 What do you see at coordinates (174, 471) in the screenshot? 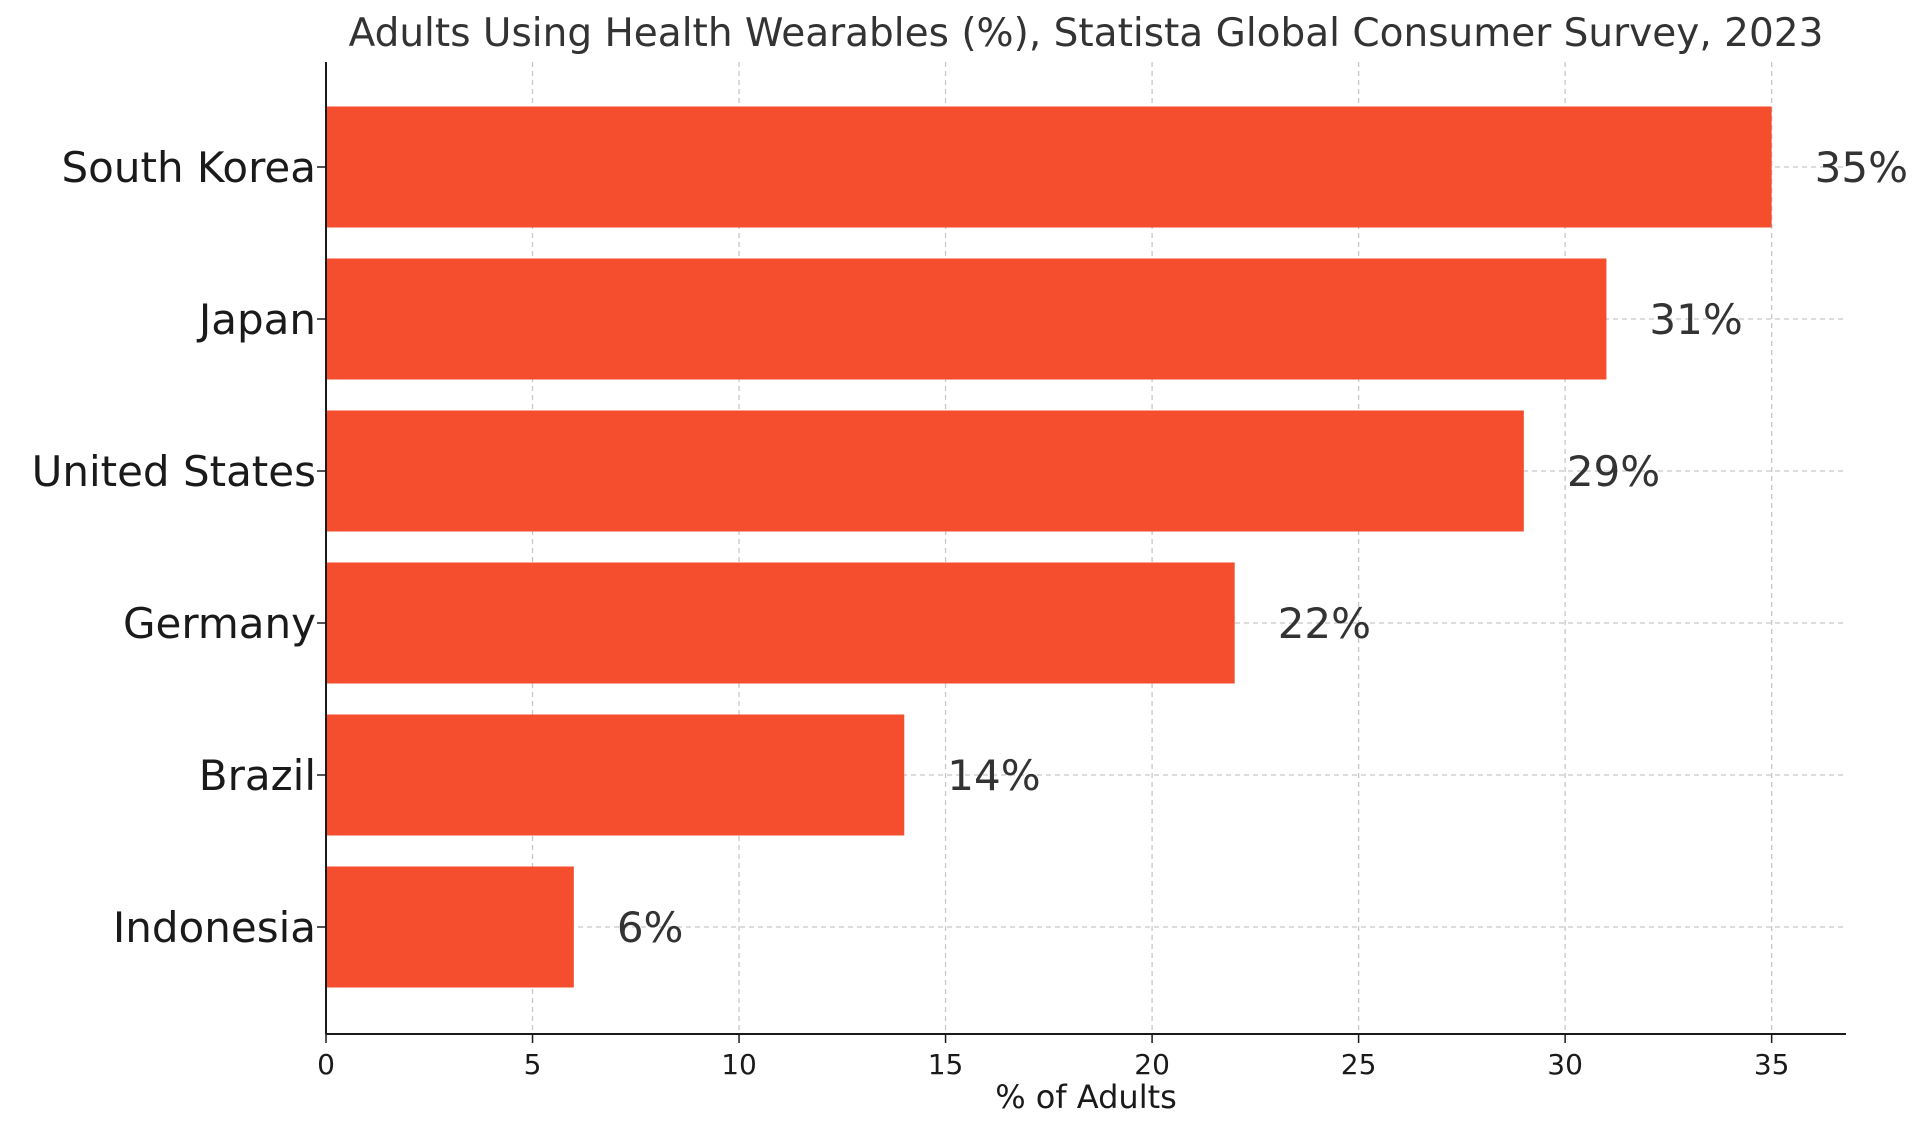
I see `category-label: United States` at bounding box center [174, 471].